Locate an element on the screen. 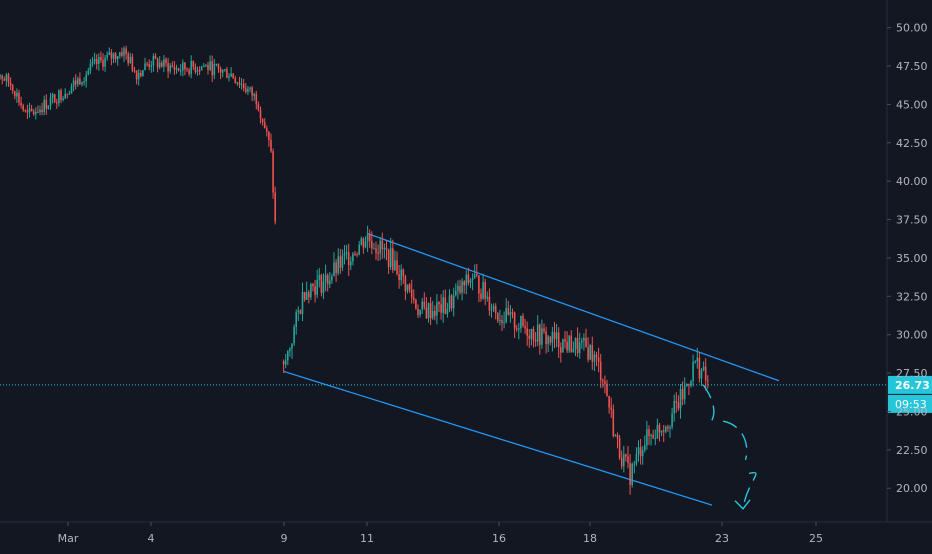 Image resolution: width=932 pixels, height=554 pixels. projection-arrow is located at coordinates (729, 447).